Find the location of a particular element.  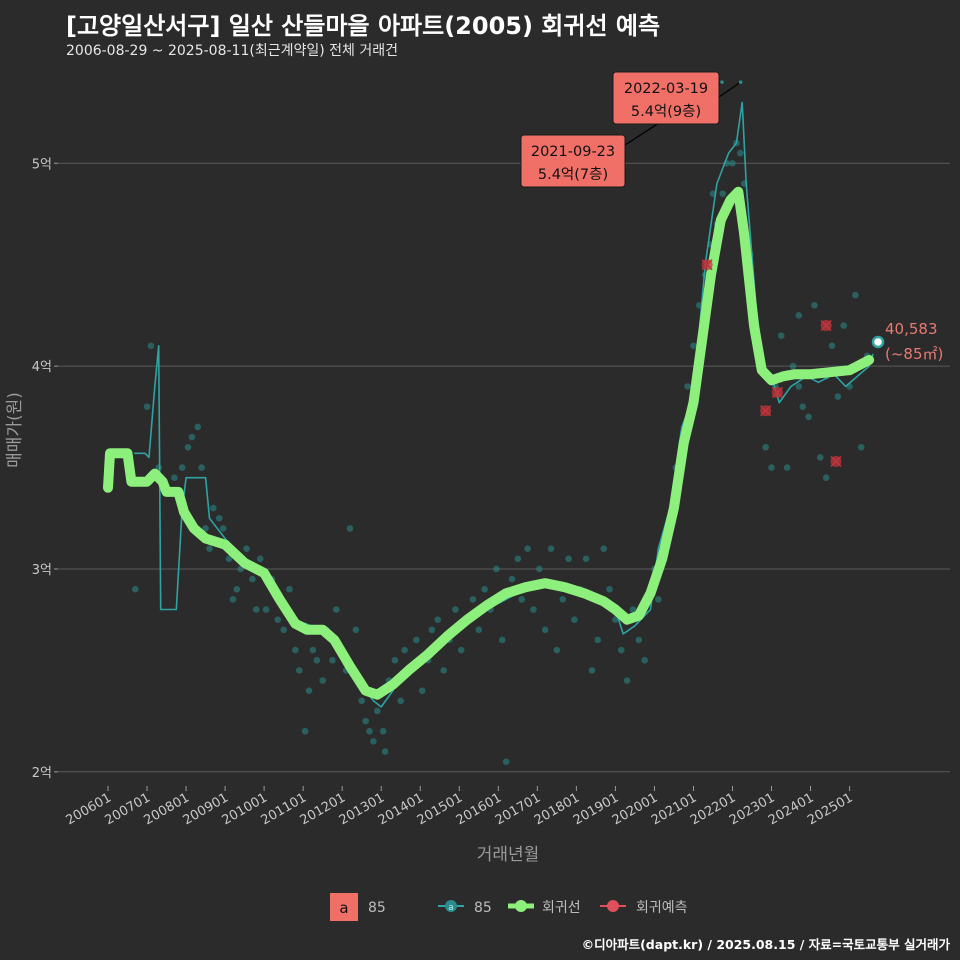

callout-1: 2021-09-23 5.4억(7층) is located at coordinates (622, 134).